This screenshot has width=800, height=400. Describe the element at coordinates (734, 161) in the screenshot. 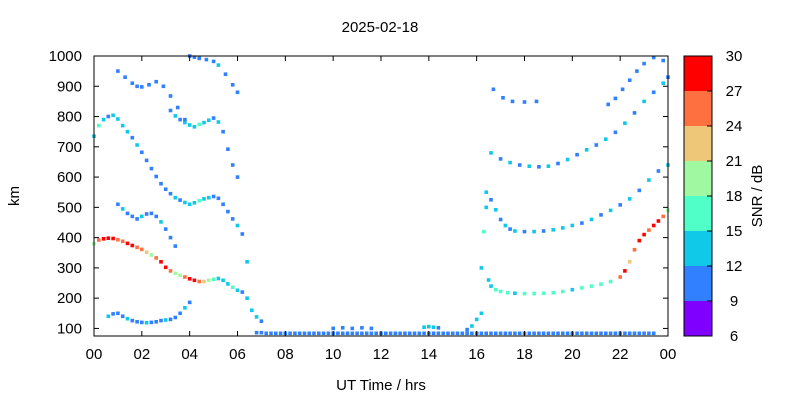

I see `colorbar-tick-label: 21` at that location.